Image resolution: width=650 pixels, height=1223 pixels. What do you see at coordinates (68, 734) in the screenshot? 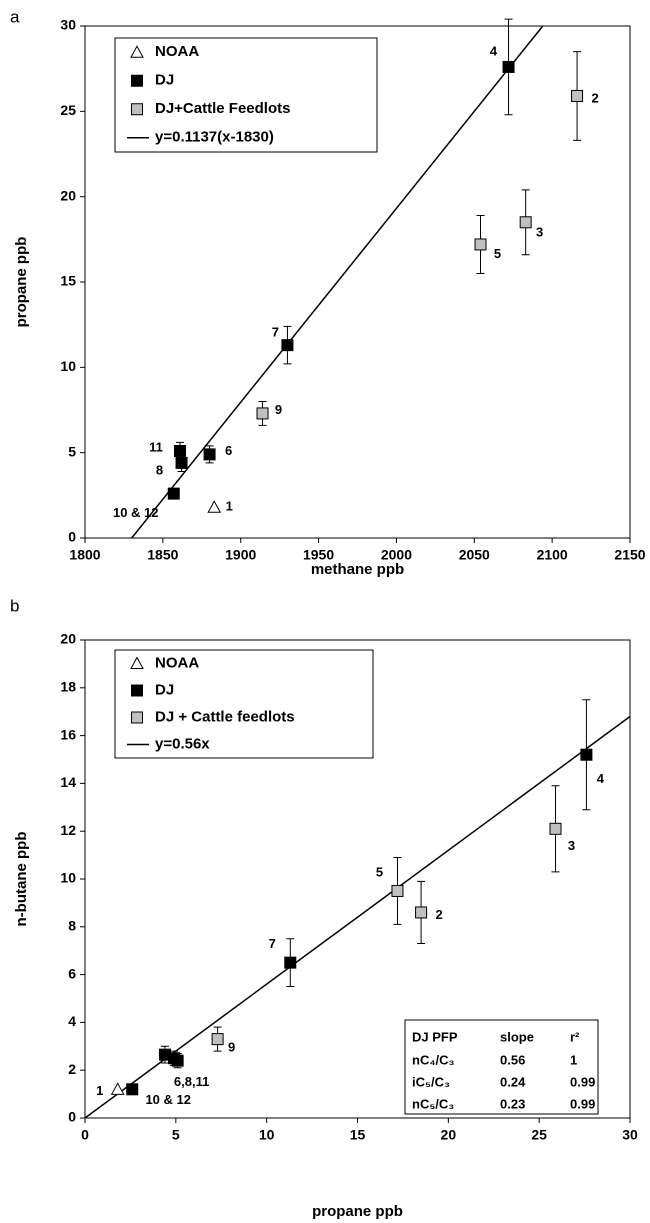
I see `y-tick-label: 16` at bounding box center [68, 734].